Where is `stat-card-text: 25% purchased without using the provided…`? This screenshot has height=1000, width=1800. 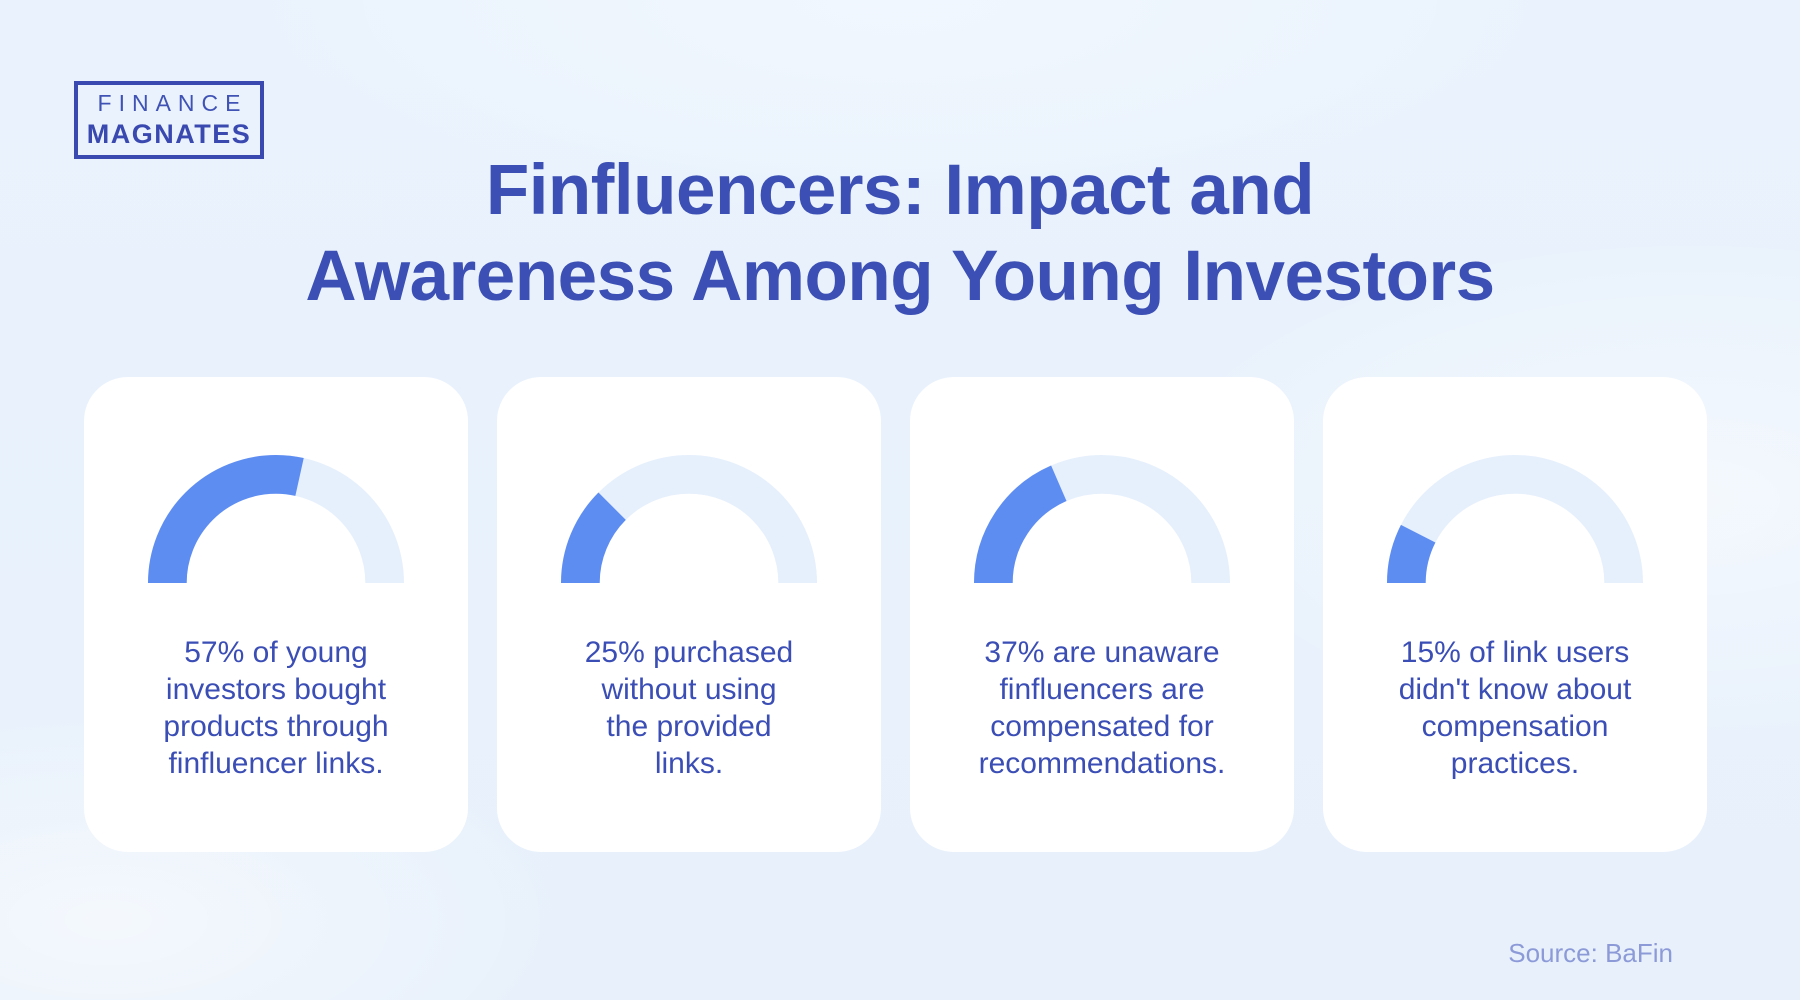 stat-card-text: 25% purchased without using the provided… is located at coordinates (689, 708).